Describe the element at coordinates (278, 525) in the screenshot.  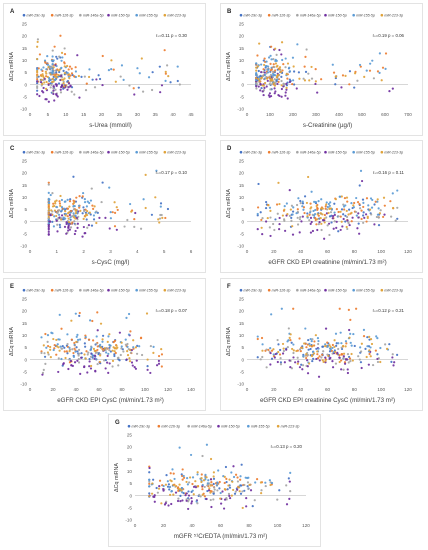
I see `x-tick-label: 100` at that location.